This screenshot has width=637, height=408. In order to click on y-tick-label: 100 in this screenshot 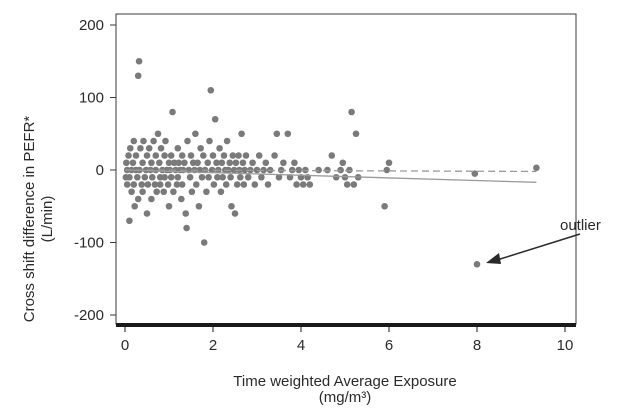, I will do `click(91, 98)`.